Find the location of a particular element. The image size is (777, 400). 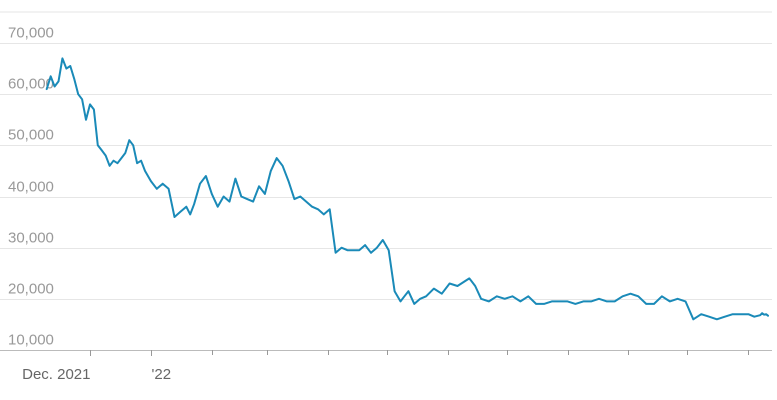

x-axis: Dec. 2021 '22 is located at coordinates (386, 366).